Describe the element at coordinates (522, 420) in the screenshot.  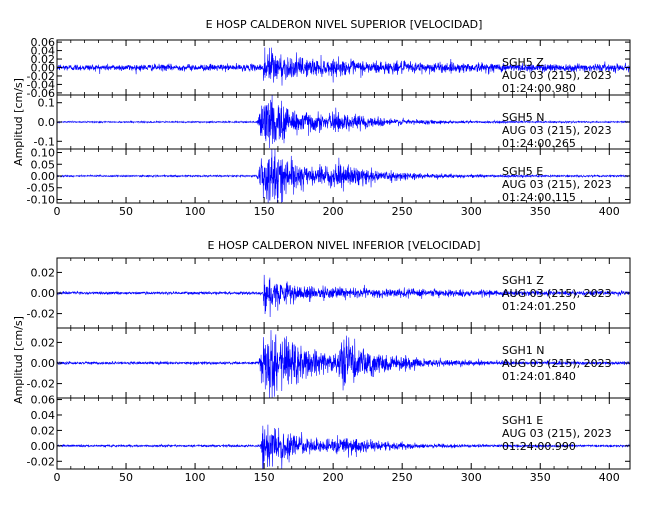
I see `station-channel-label: SGH1 E` at that location.